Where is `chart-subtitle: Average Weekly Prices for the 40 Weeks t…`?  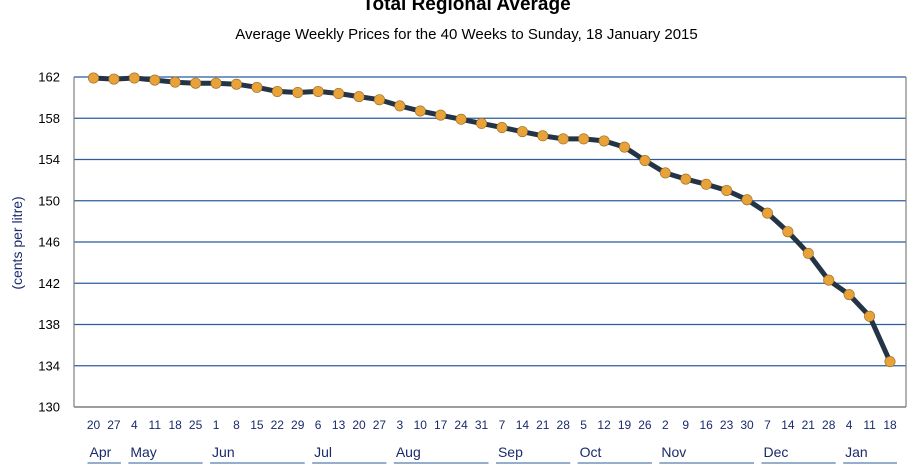 chart-subtitle: Average Weekly Prices for the 40 Weeks t… is located at coordinates (466, 34).